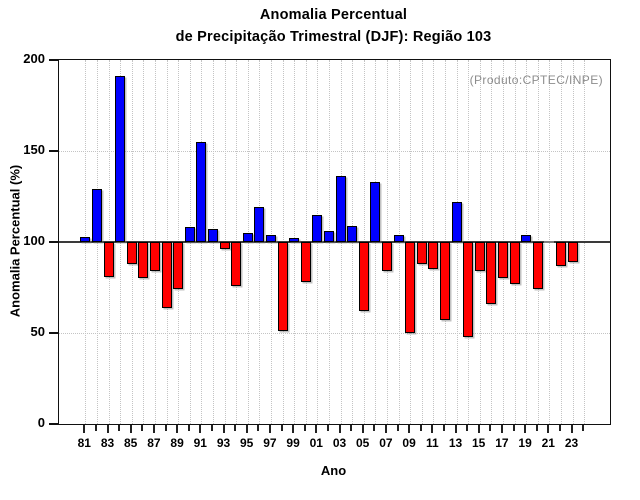 This screenshot has width=640, height=500. I want to click on bar-1992, so click(212, 235).